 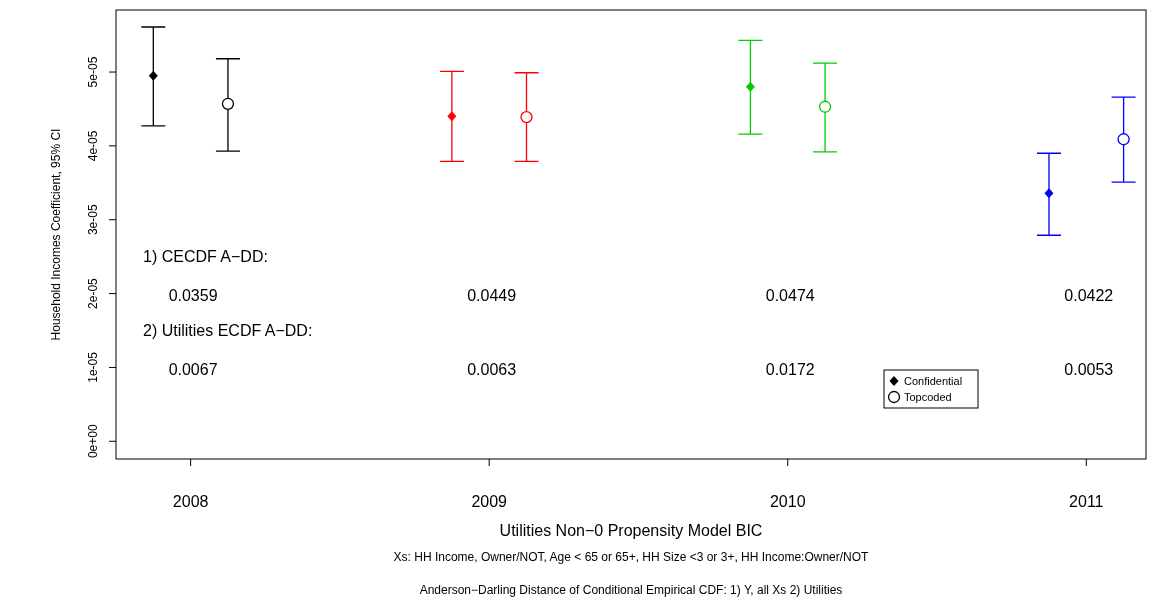 I want to click on annotation: 0.0063, so click(x=492, y=369).